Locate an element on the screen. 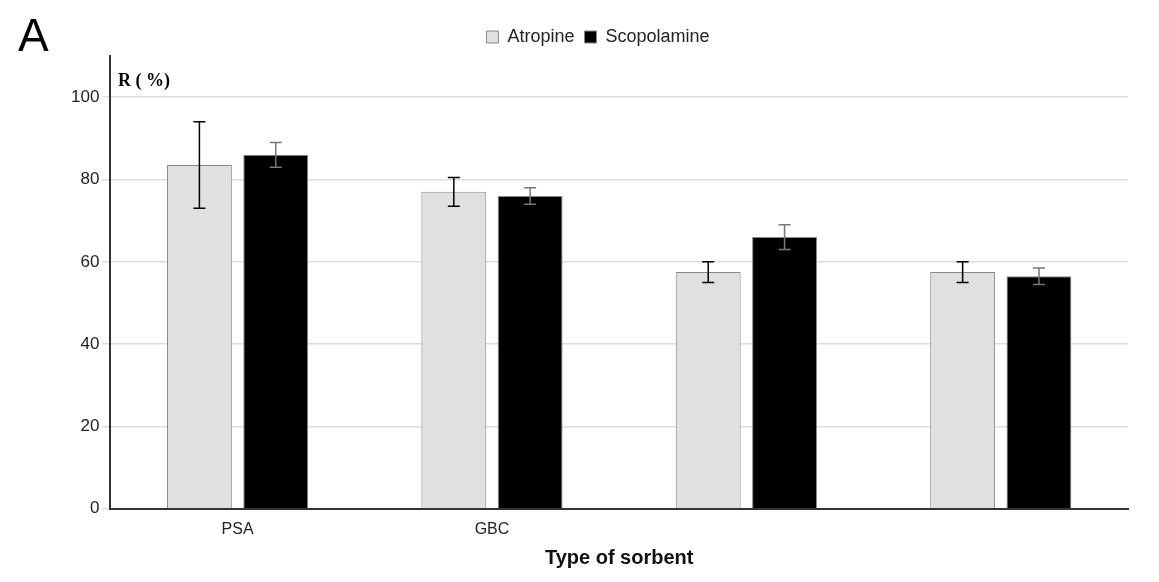 The image size is (1159, 582). x-axis-title: Type of sorbent is located at coordinates (619, 556).